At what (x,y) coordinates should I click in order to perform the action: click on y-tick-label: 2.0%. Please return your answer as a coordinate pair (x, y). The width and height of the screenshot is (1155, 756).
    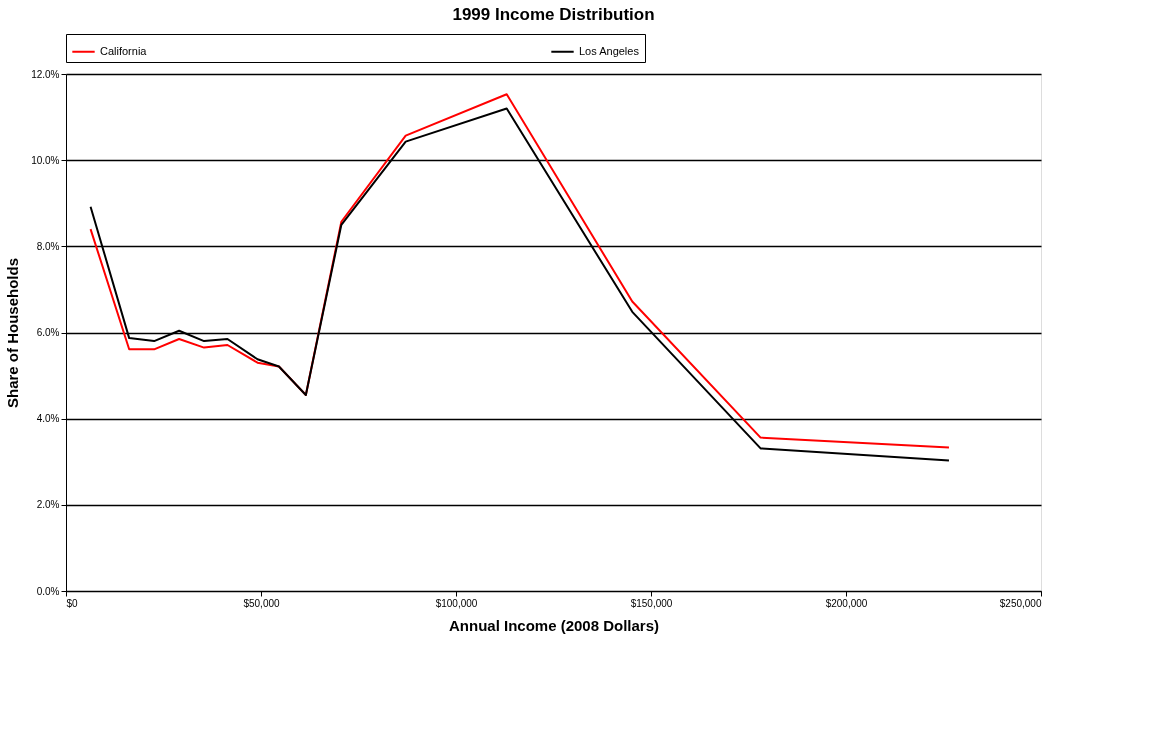
    Looking at the image, I should click on (48, 505).